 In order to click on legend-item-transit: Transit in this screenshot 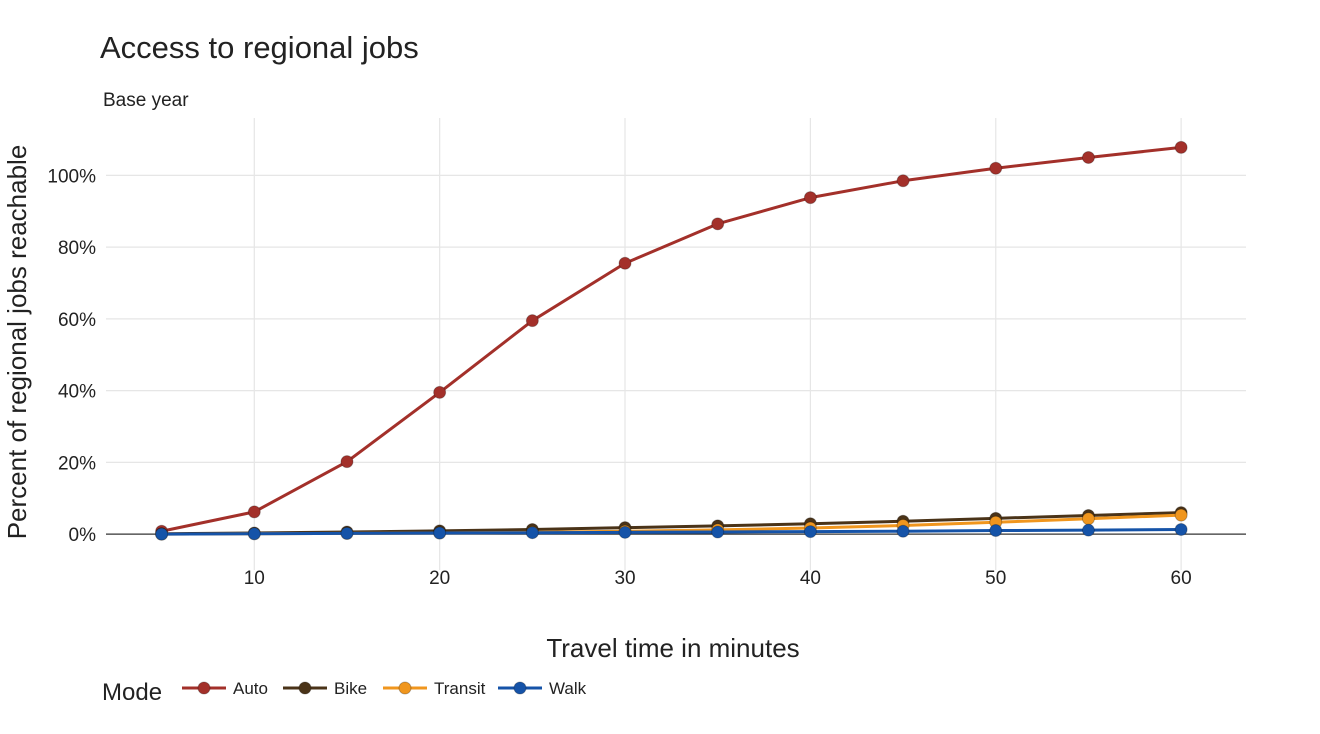, I will do `click(434, 688)`.